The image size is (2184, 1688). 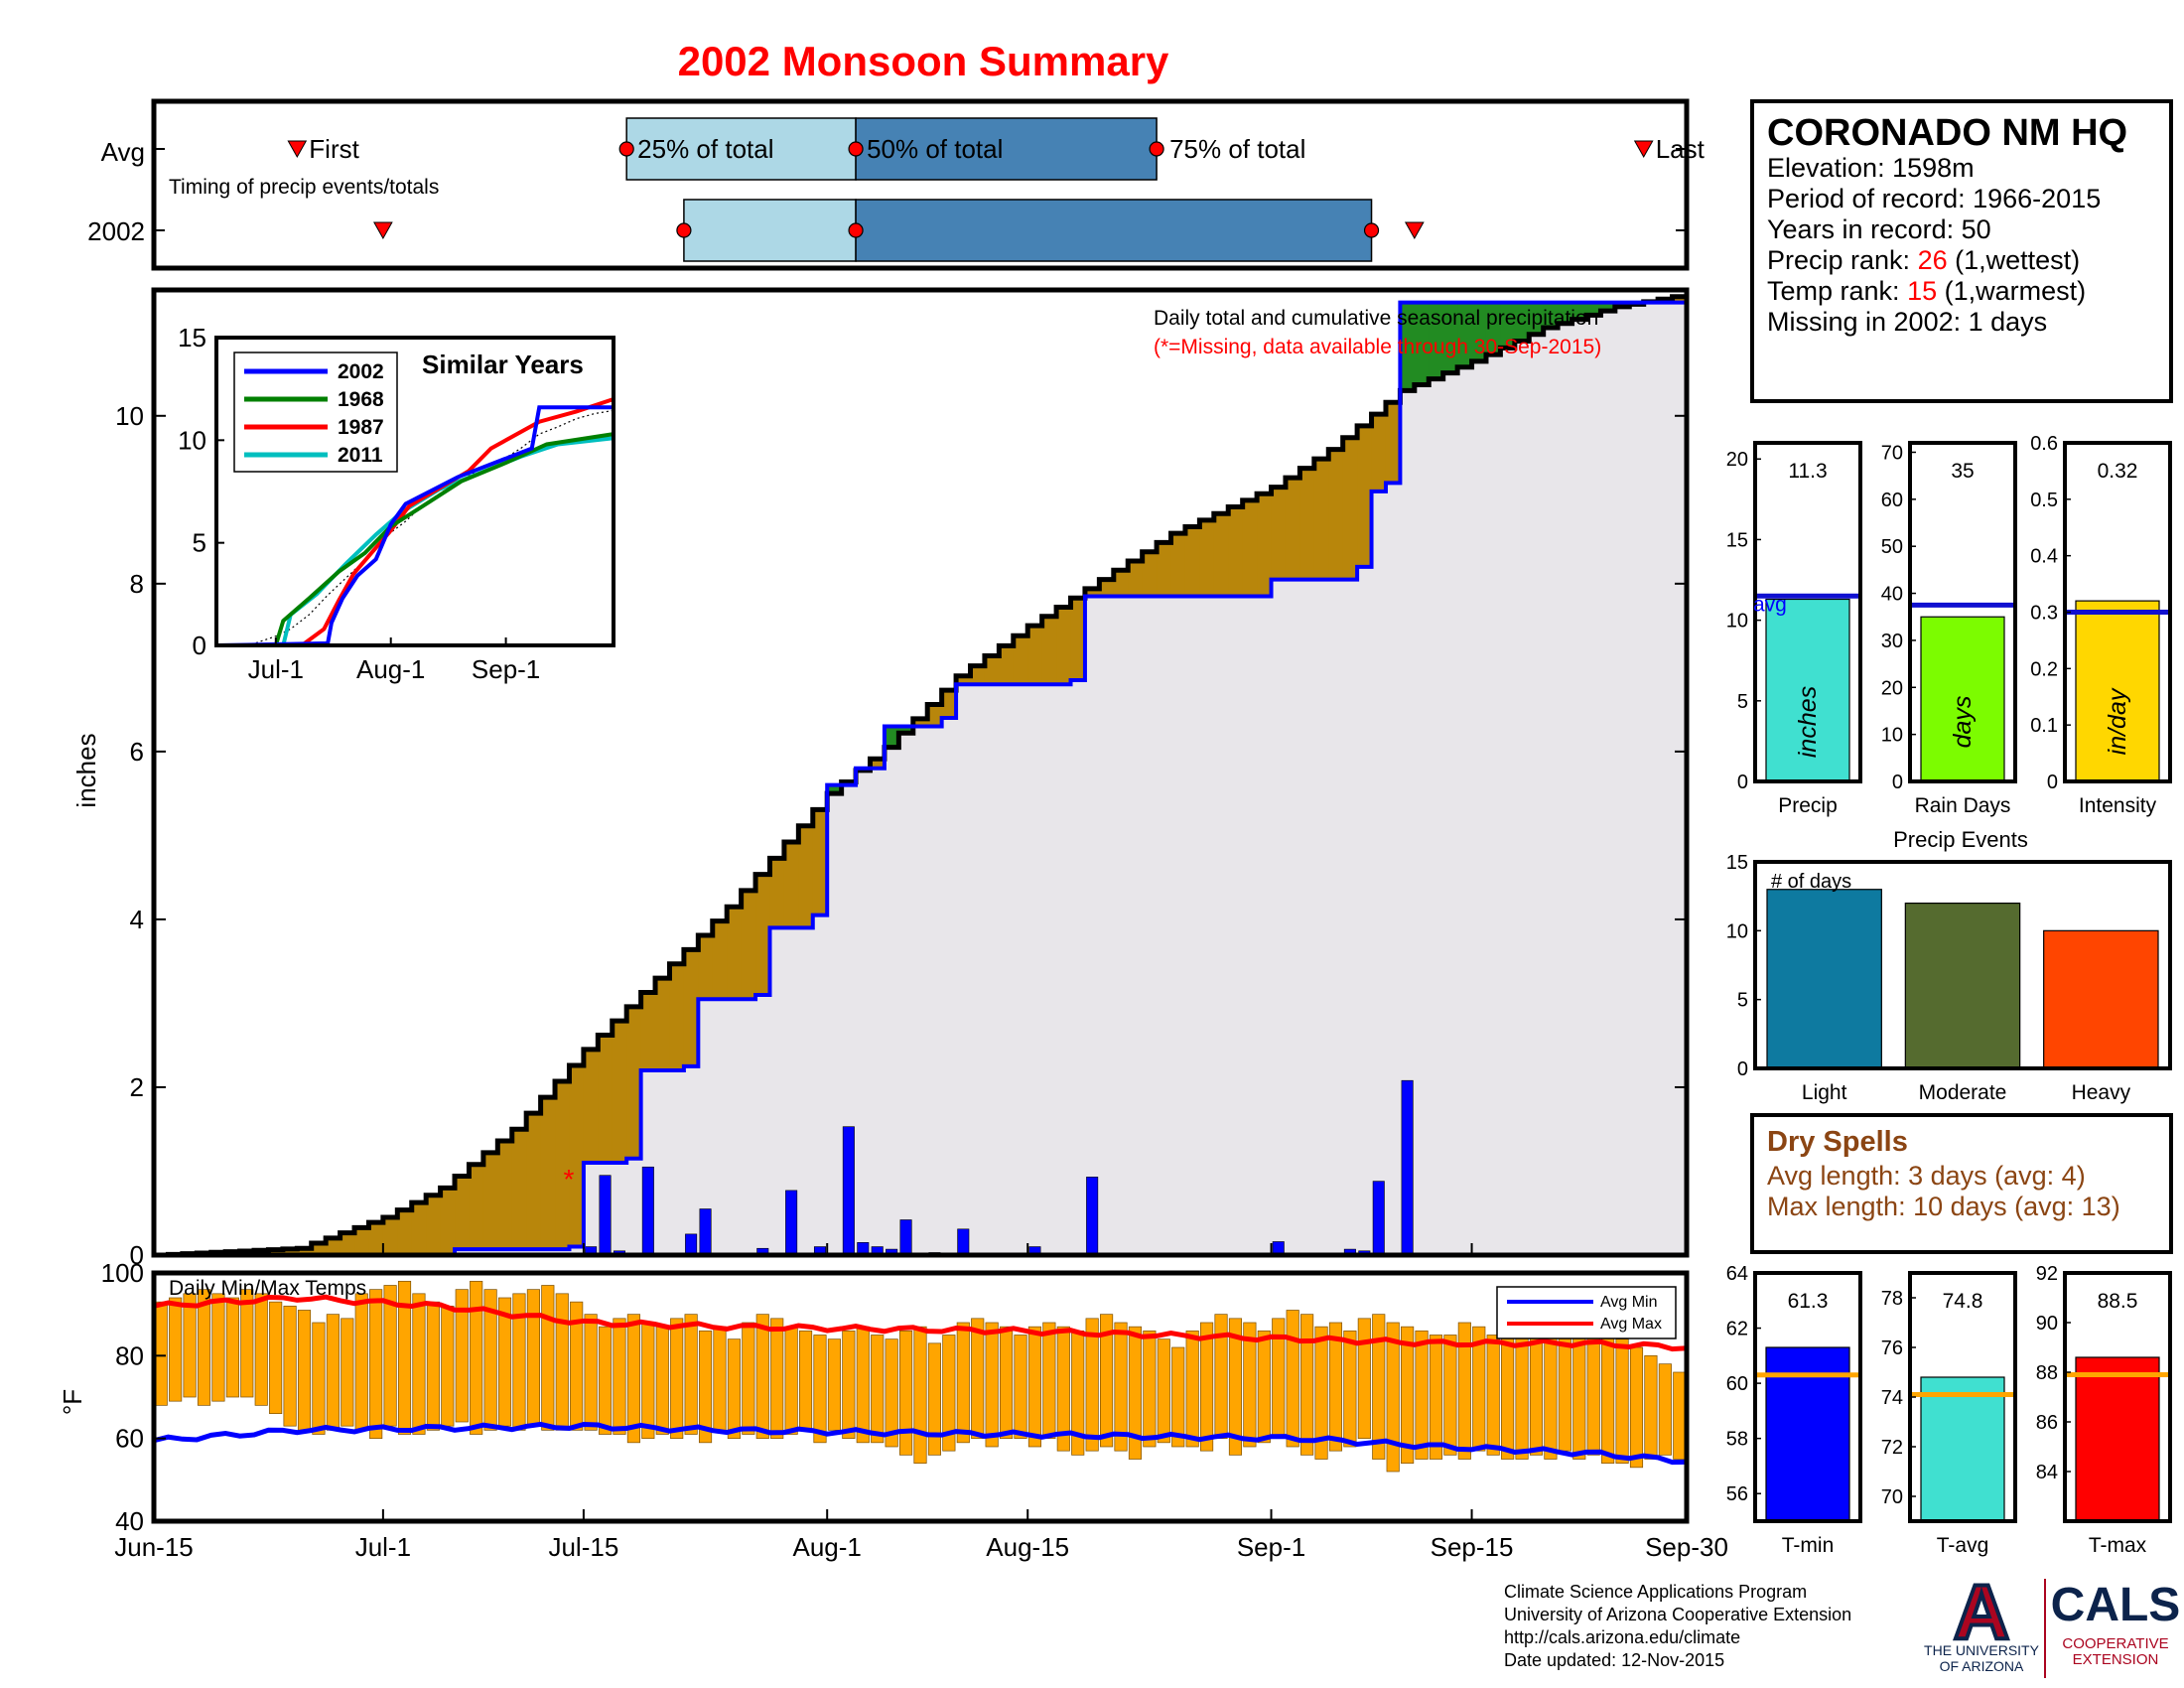 I want to click on timing-dot-1-year, so click(x=684, y=230).